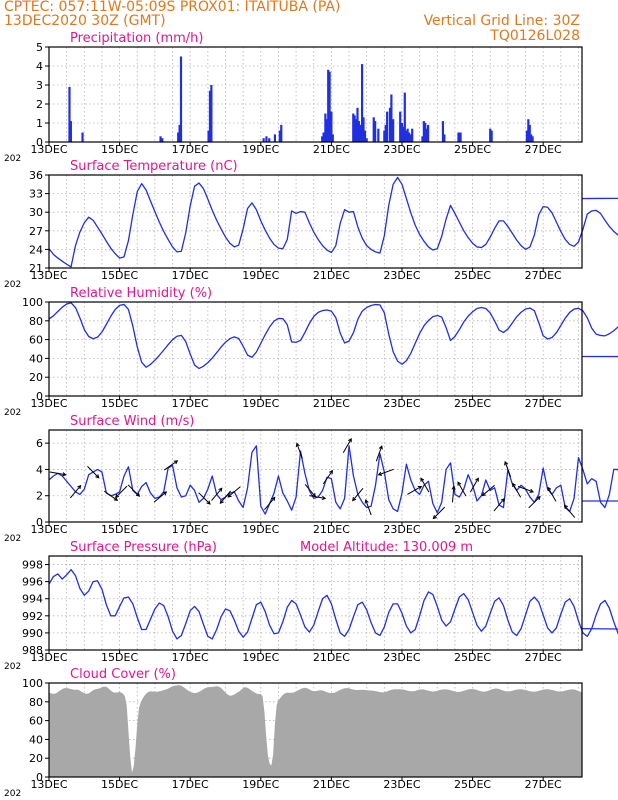  What do you see at coordinates (154, 166) in the screenshot?
I see `panel-title: Surface Temperature (nC)` at bounding box center [154, 166].